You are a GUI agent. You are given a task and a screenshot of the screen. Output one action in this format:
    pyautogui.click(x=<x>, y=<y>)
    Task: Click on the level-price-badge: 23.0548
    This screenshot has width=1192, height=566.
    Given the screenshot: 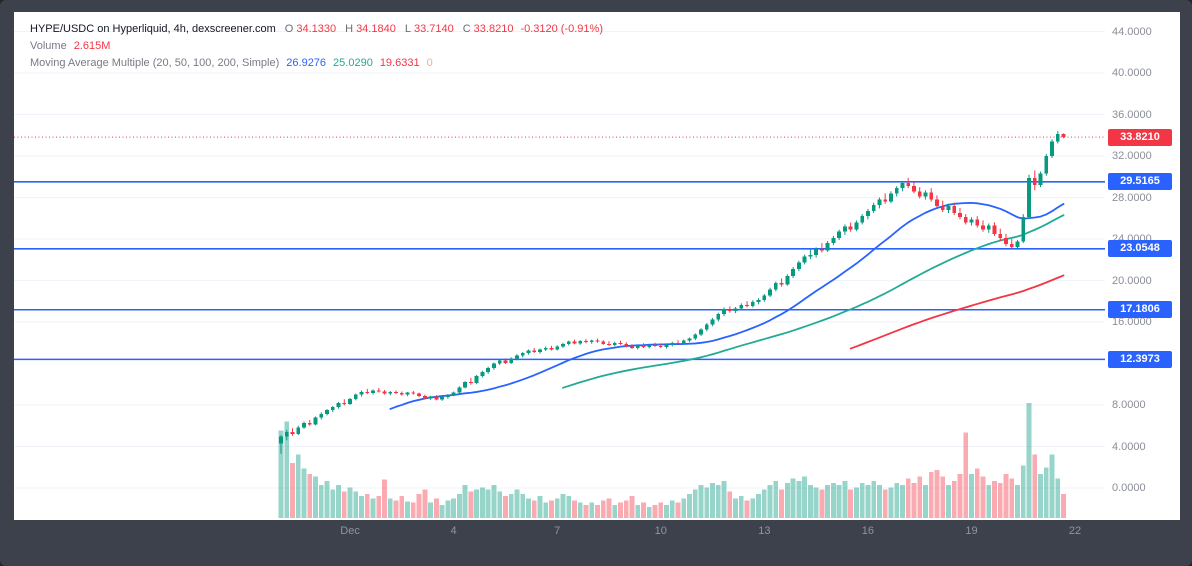 What is the action you would take?
    pyautogui.click(x=1140, y=249)
    